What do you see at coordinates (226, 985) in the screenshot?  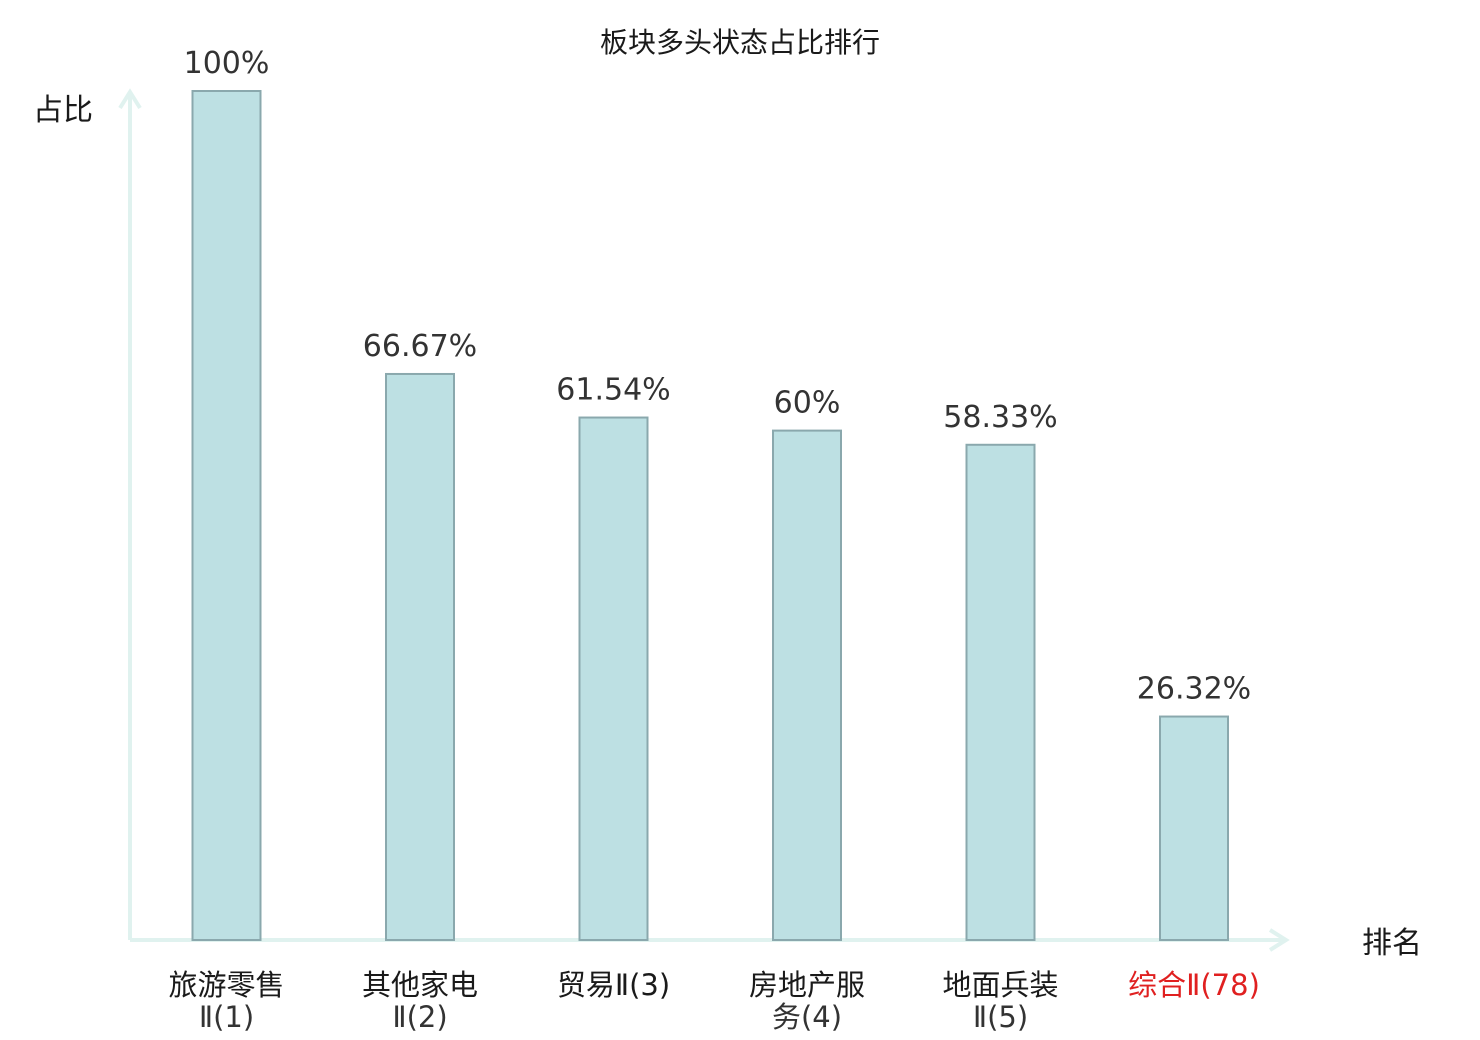 I see `category-label-1-line-1: 旅游零售` at bounding box center [226, 985].